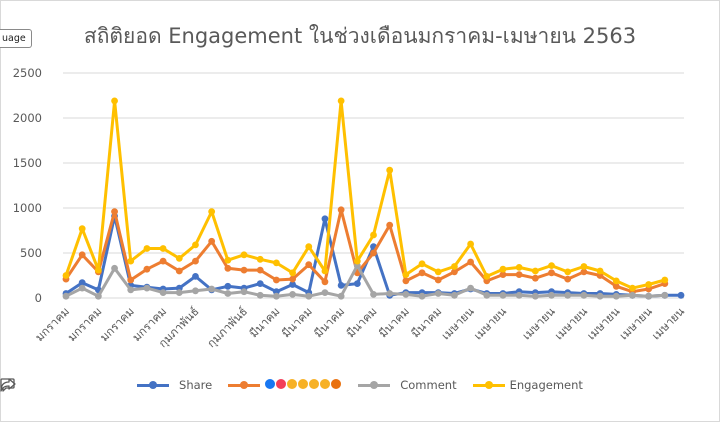  I want to click on care-icon, so click(292, 384).